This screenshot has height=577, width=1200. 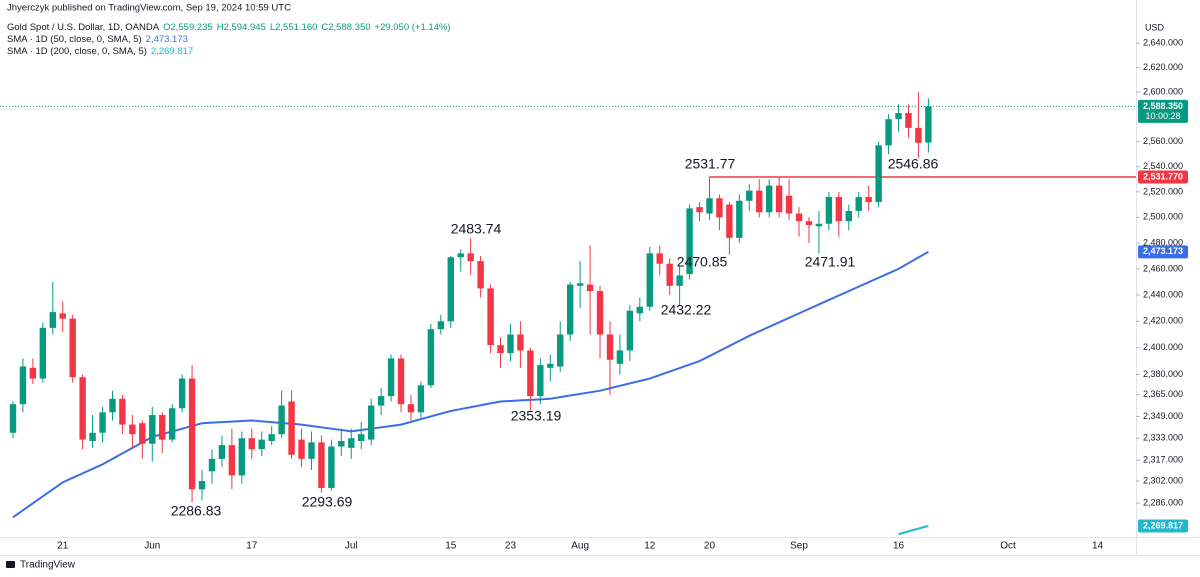 What do you see at coordinates (710, 164) in the screenshot?
I see `annotation: 2531.77` at bounding box center [710, 164].